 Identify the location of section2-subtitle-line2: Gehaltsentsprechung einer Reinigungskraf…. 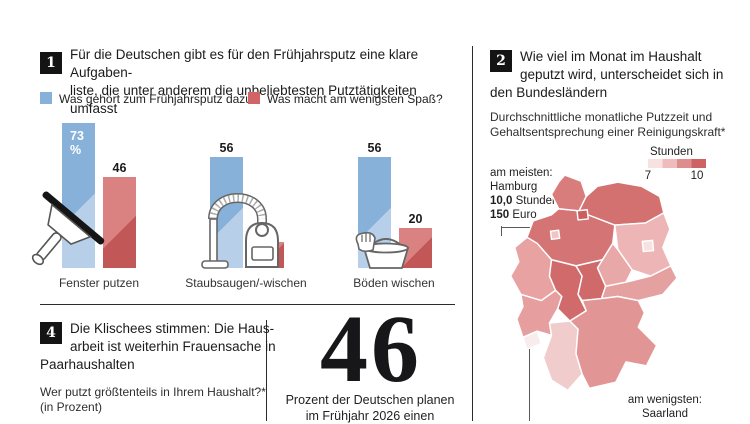
(608, 132).